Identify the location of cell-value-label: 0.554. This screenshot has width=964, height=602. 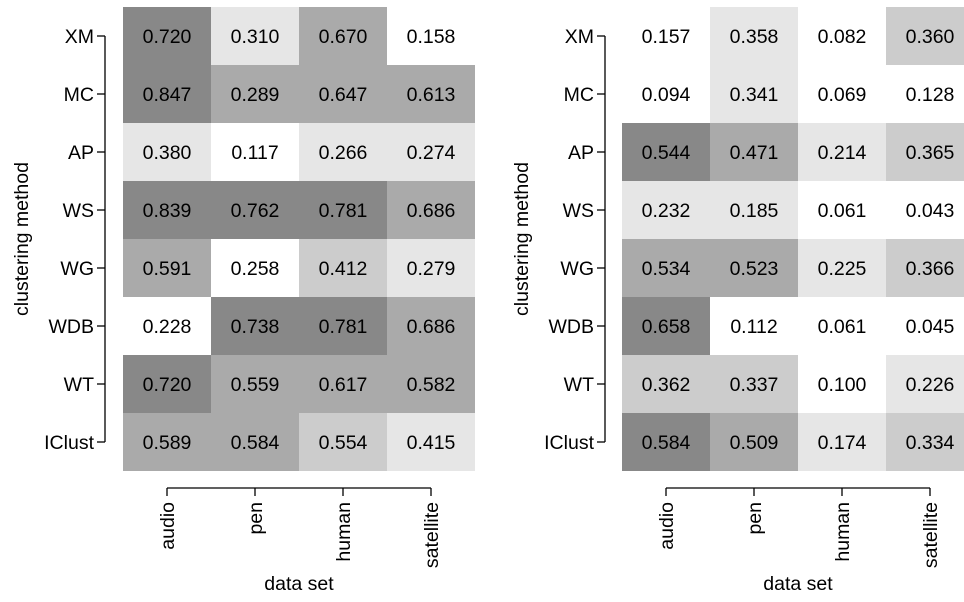
(343, 443).